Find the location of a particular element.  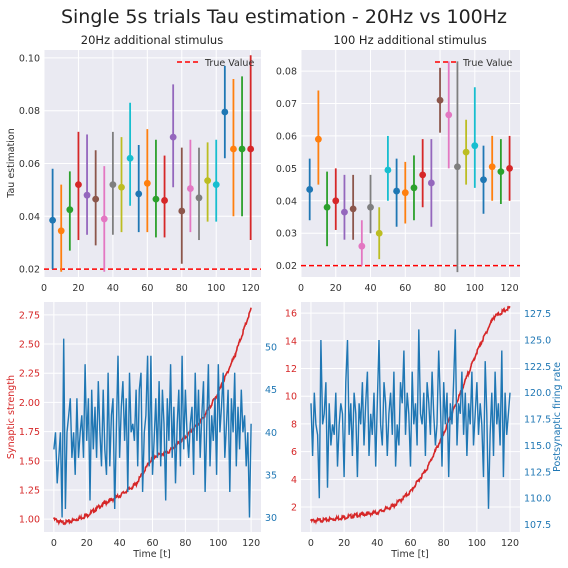

panel-20hz-ylabel: Tau estimation is located at coordinates (11, 163).